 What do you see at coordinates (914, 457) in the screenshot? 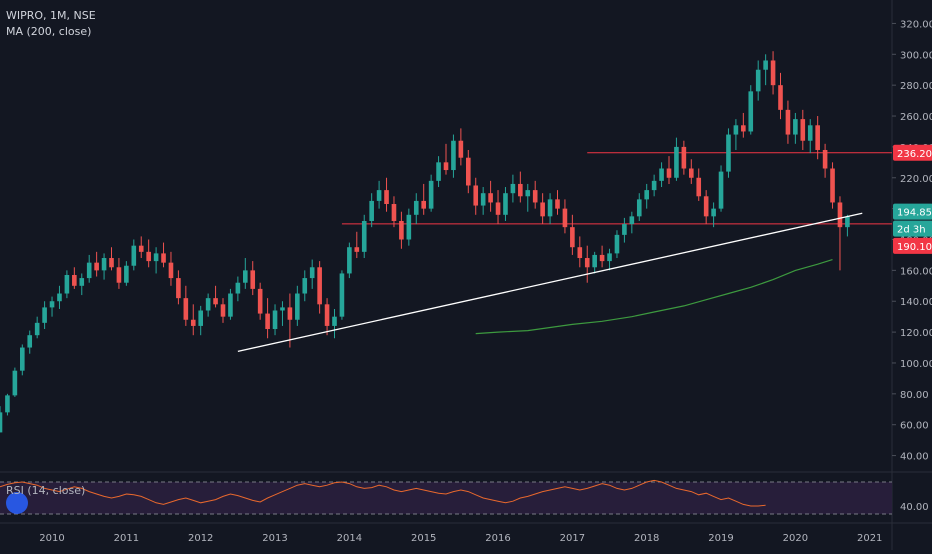
I see `y-tick-label: 40.00` at bounding box center [914, 457].